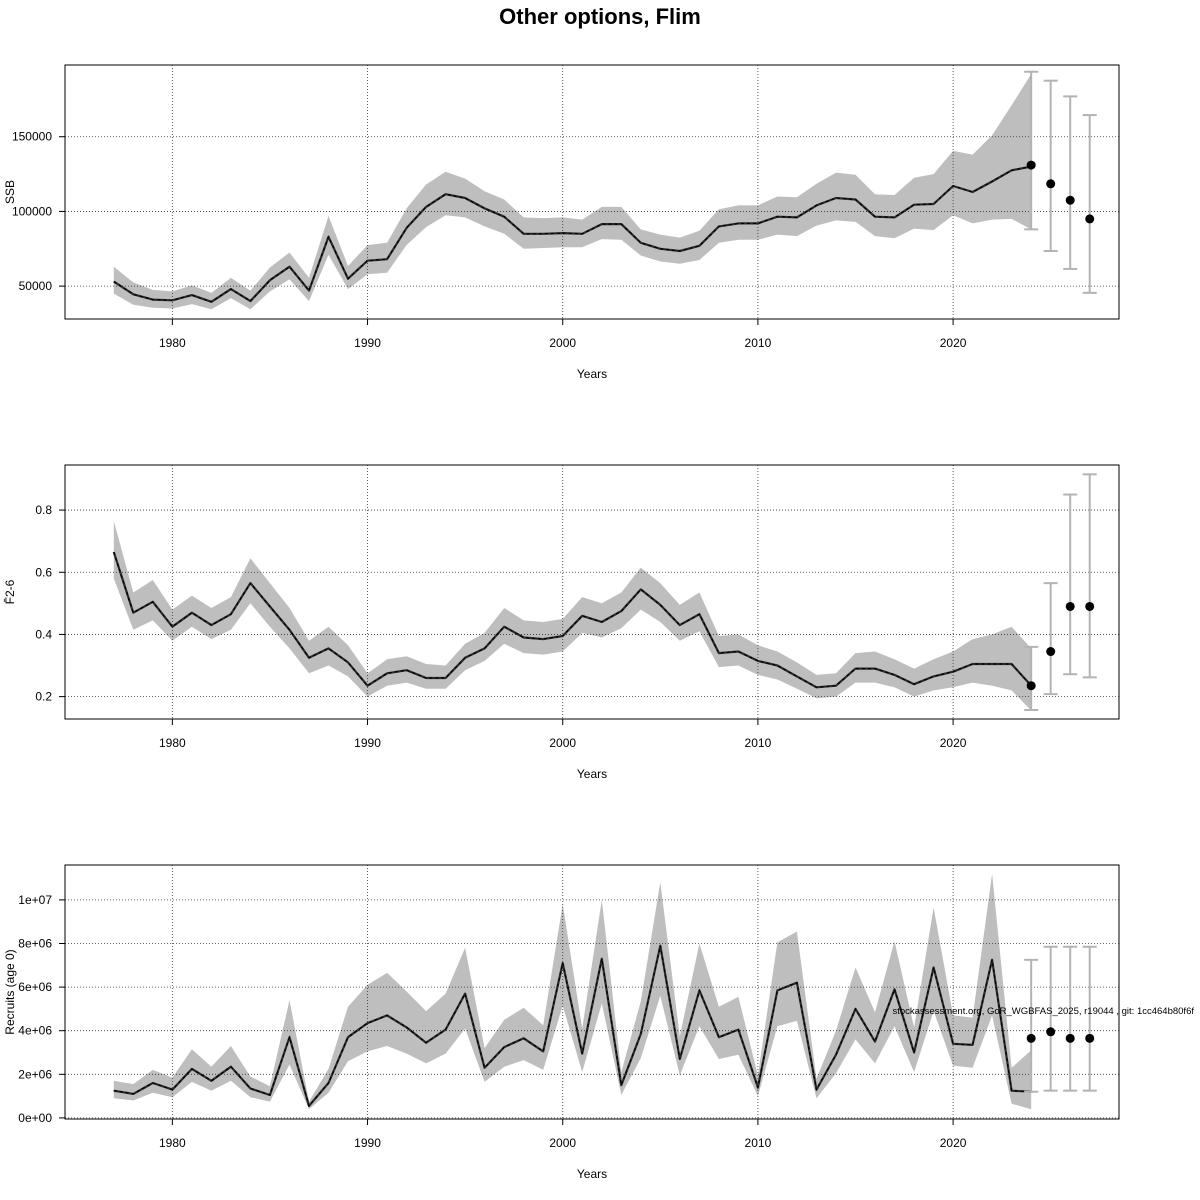  What do you see at coordinates (43, 572) in the screenshot?
I see `y-tick-label: 0.6` at bounding box center [43, 572].